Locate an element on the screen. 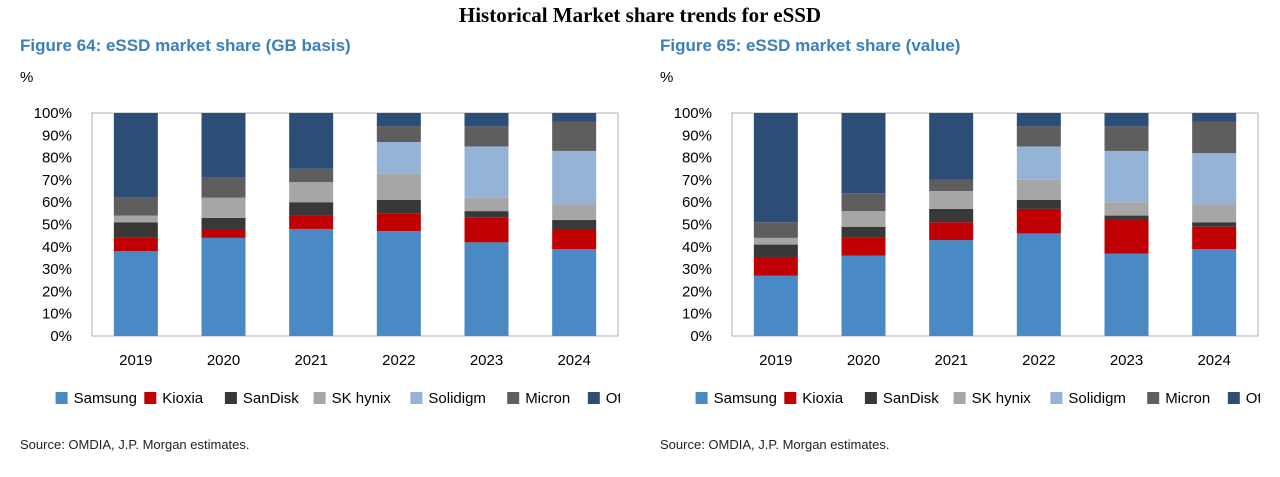 This screenshot has width=1280, height=477. chart-title: Figure 64: eSSD market share (GB basis) is located at coordinates (185, 45).